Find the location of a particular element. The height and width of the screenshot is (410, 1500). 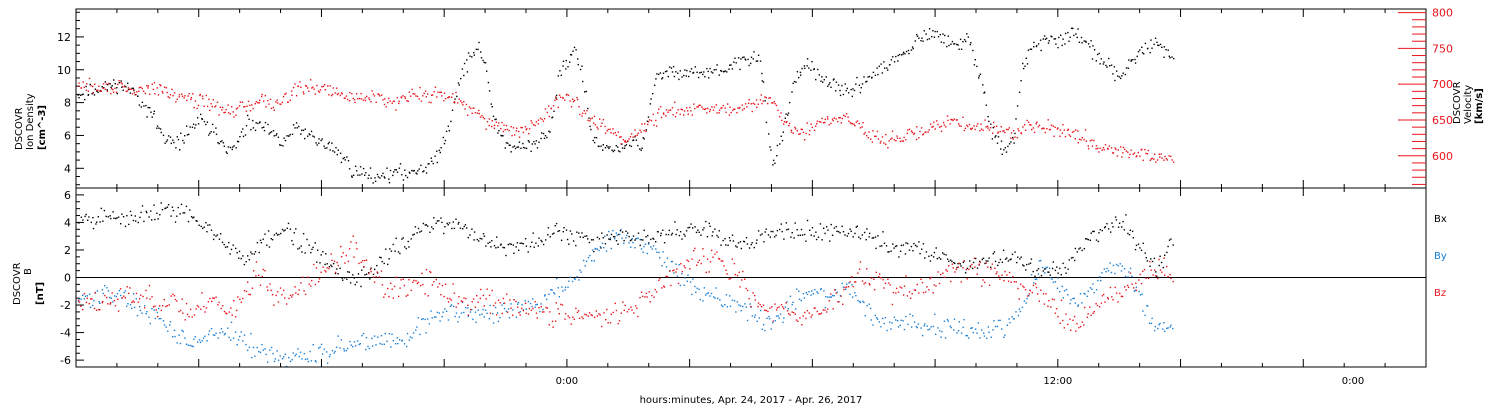

velocity-axis-label: DSCOVR Velocity [km/s] is located at coordinates (1468, 102).